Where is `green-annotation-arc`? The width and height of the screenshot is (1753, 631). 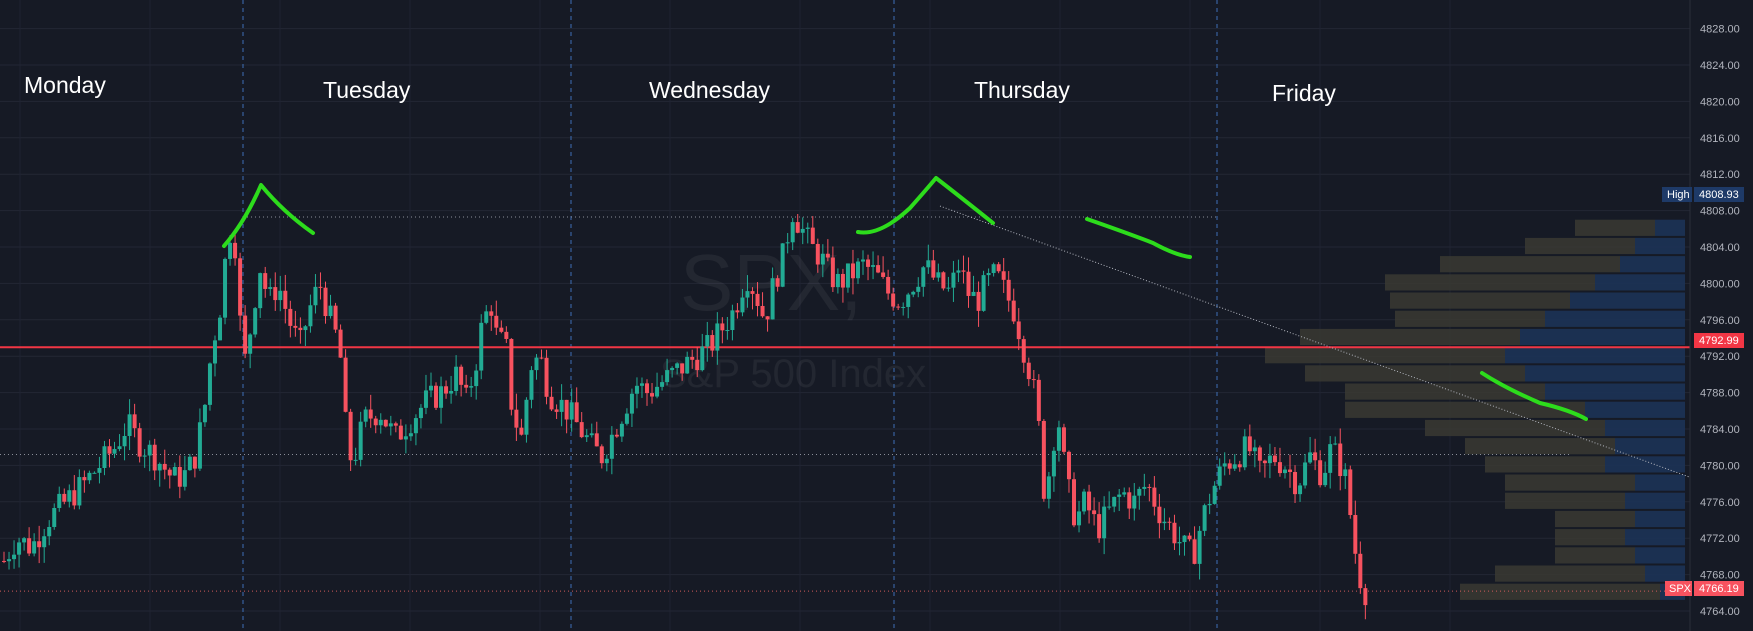 green-annotation-arc is located at coordinates (268, 215).